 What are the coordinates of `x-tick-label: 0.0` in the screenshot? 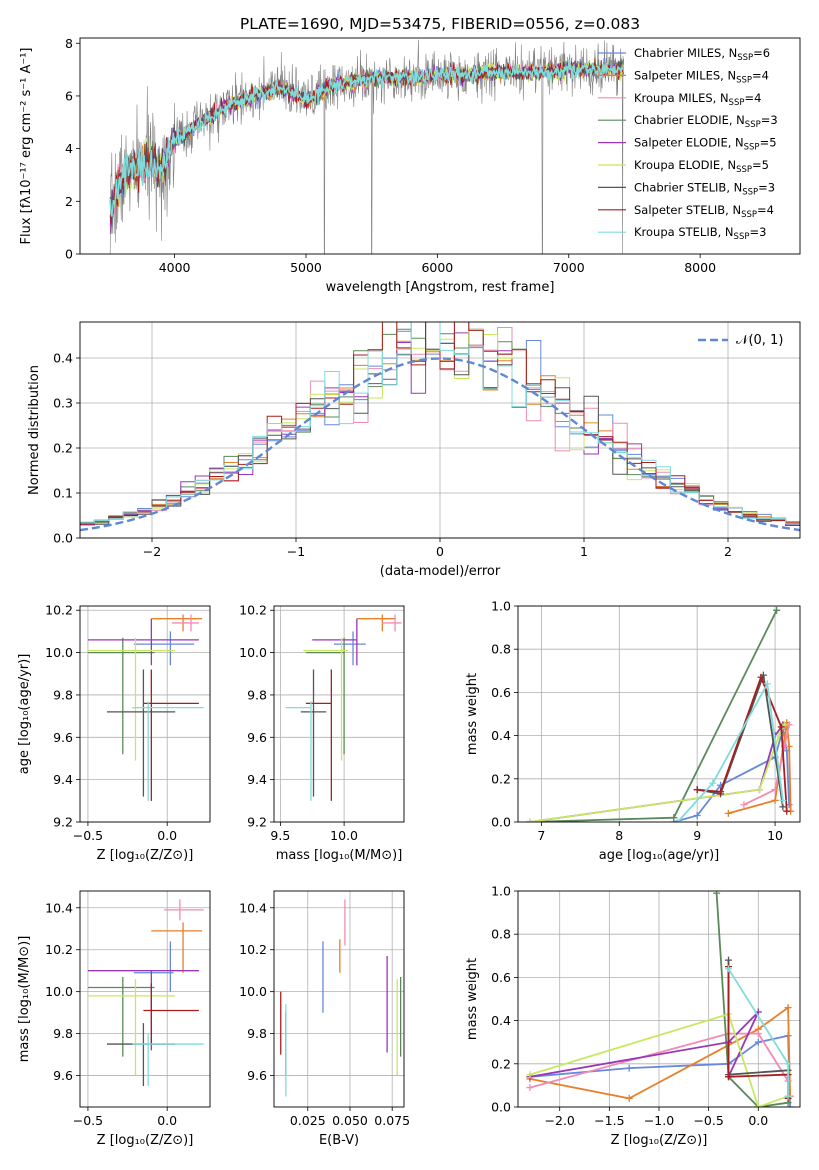 It's located at (167, 835).